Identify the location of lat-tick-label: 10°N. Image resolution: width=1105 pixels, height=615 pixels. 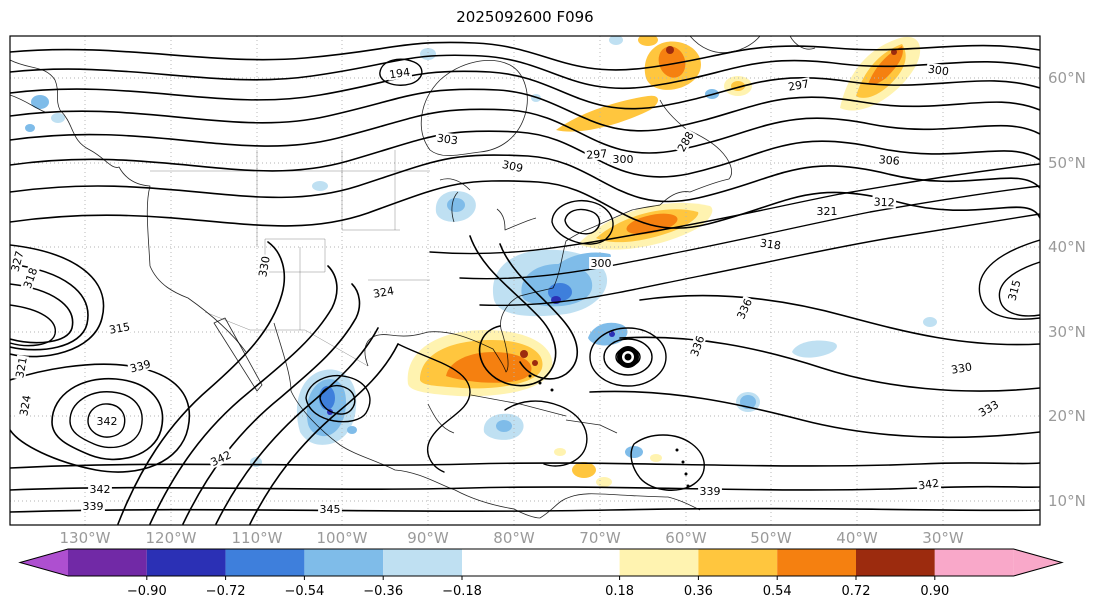
(1067, 501).